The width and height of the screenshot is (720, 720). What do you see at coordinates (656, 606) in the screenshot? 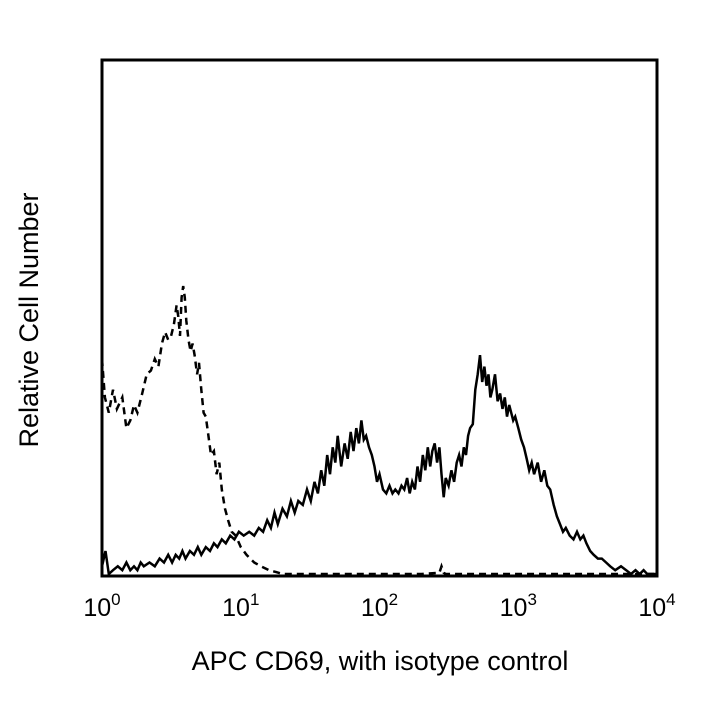
I see `x-tick-label: 10⁴` at bounding box center [656, 606].